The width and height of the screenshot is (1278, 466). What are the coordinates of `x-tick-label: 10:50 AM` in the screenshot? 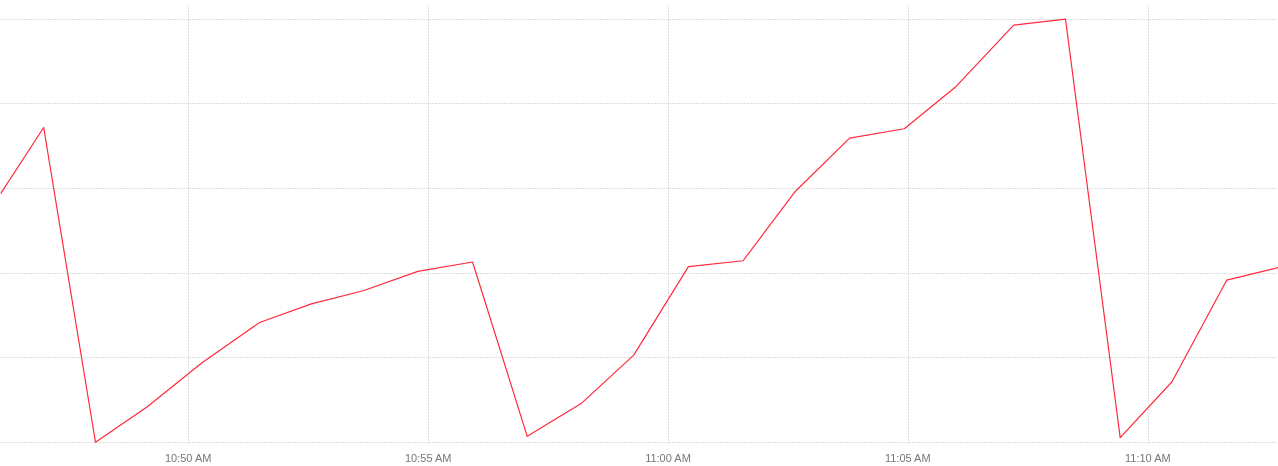 It's located at (188, 457).